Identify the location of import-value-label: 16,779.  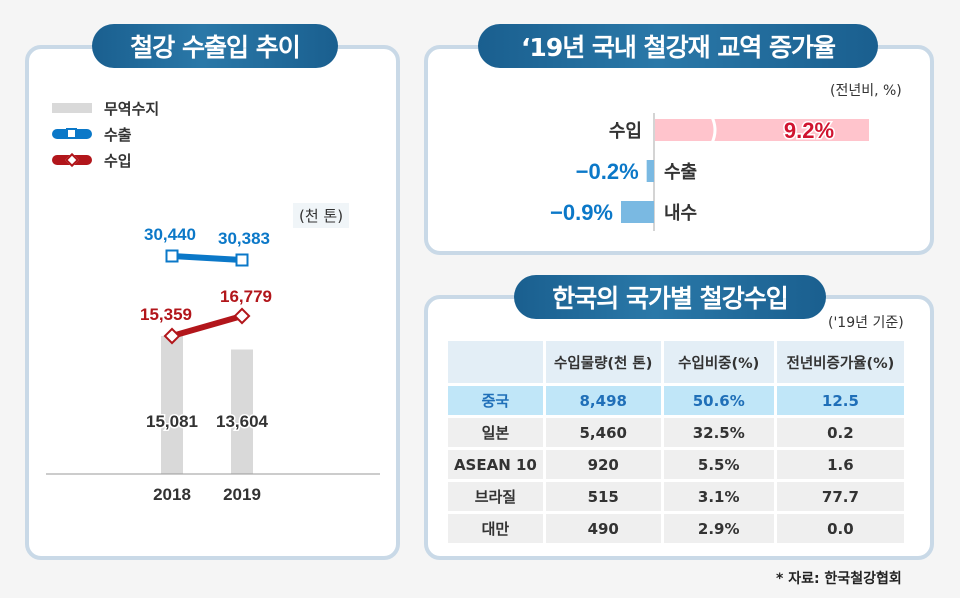
(246, 296).